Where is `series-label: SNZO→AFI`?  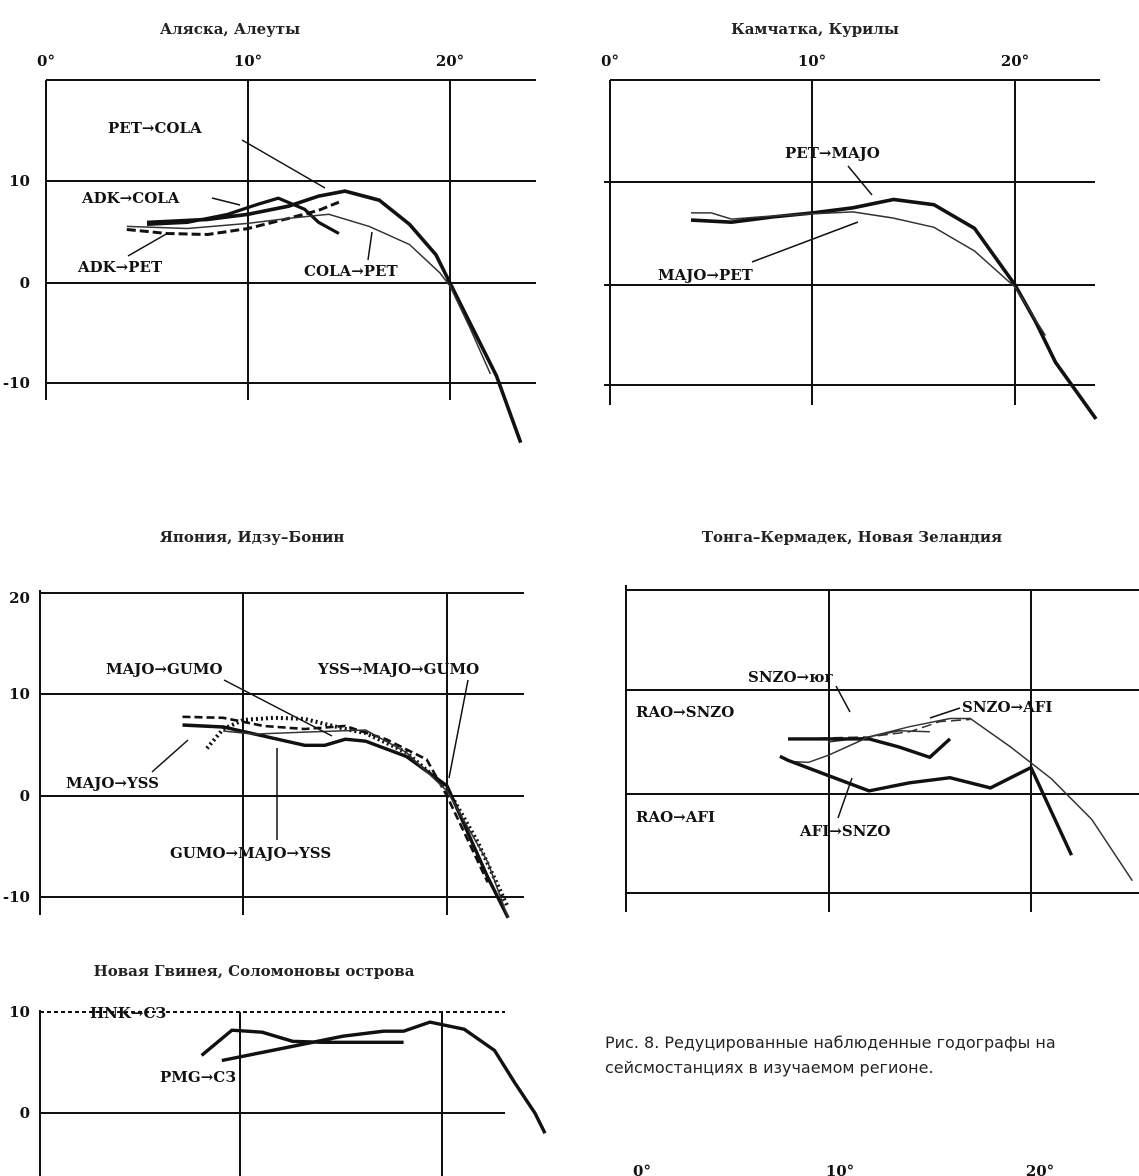 series-label: SNZO→AFI is located at coordinates (1007, 707).